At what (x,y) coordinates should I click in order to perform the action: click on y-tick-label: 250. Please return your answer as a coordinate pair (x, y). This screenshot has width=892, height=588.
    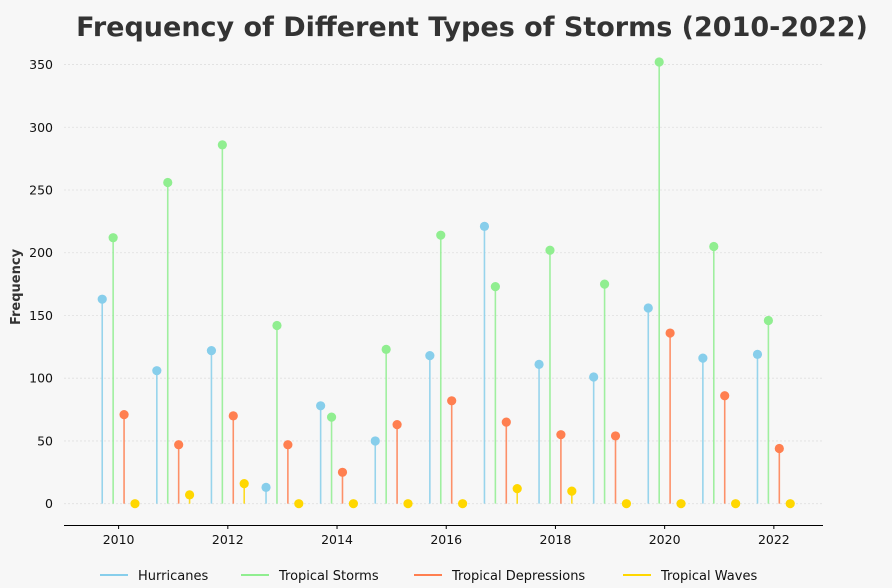
    Looking at the image, I should click on (41, 190).